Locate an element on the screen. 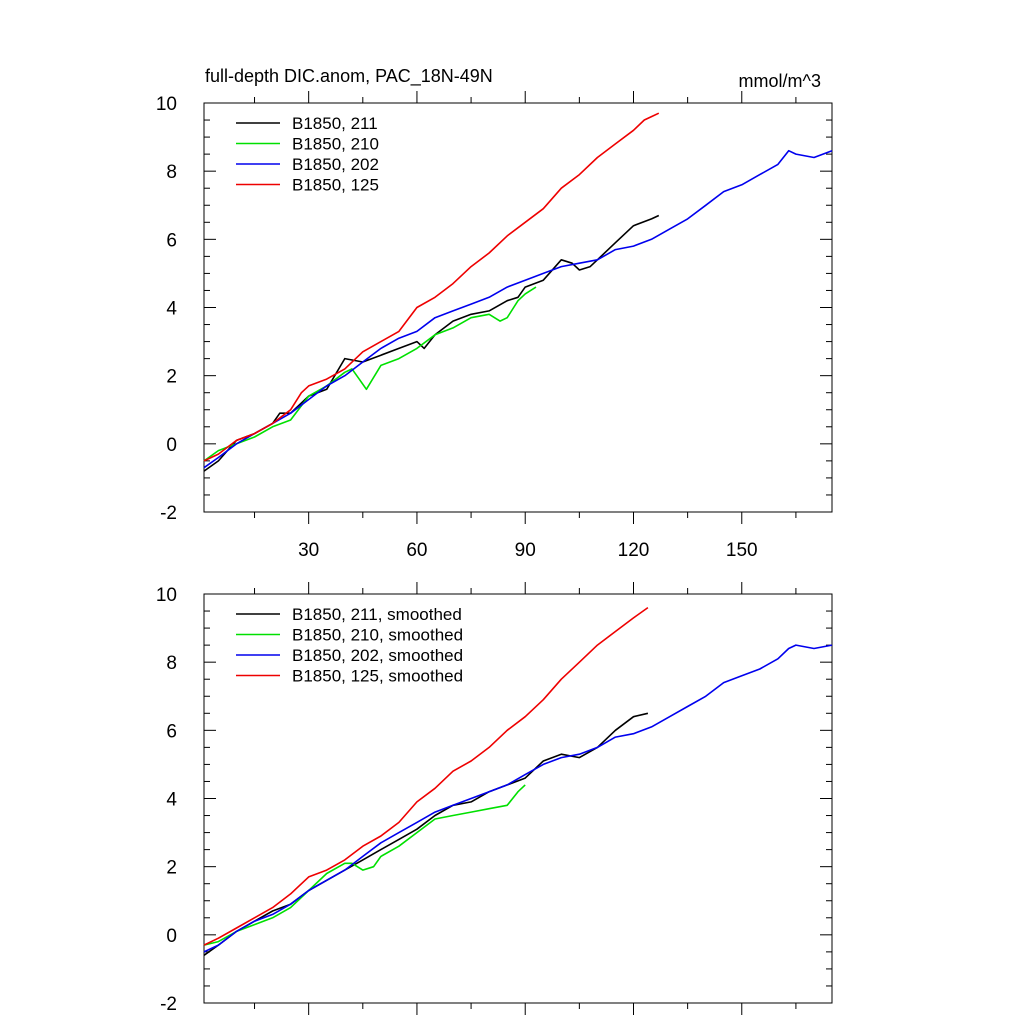  legend-label: B1850, 210 is located at coordinates (335, 144).